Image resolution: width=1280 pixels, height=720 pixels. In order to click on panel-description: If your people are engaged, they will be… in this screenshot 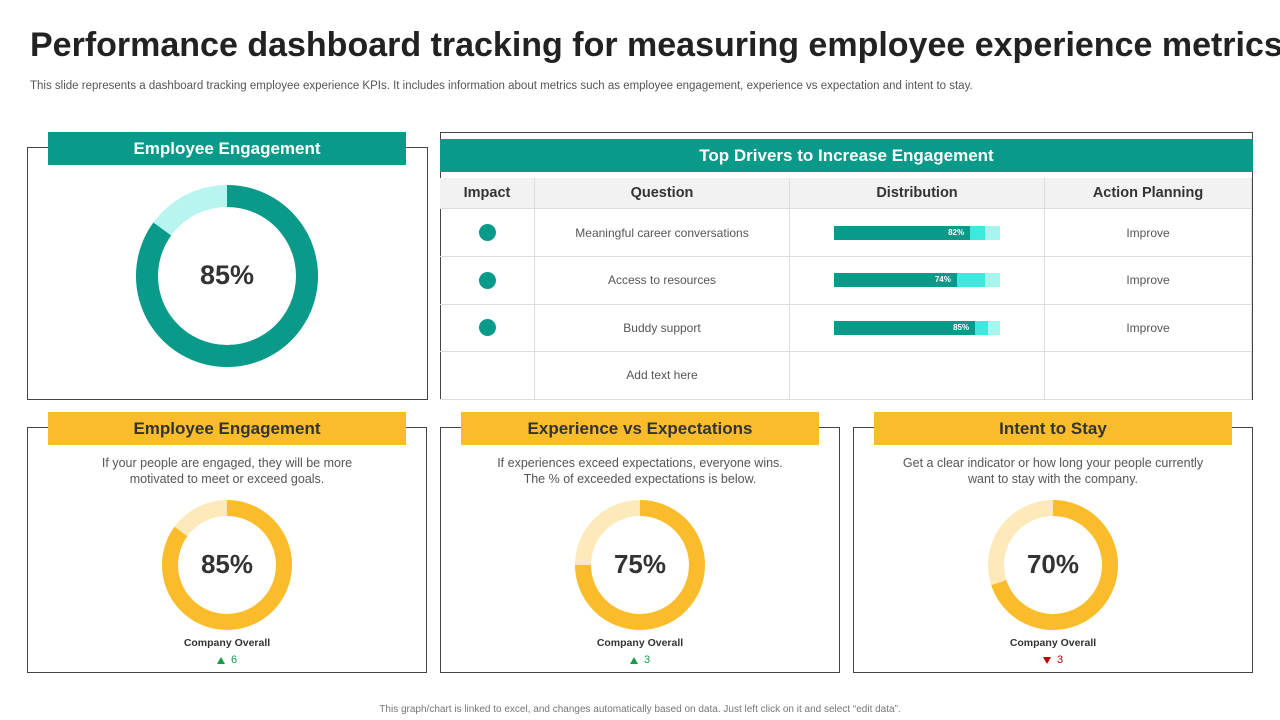, I will do `click(227, 463)`.